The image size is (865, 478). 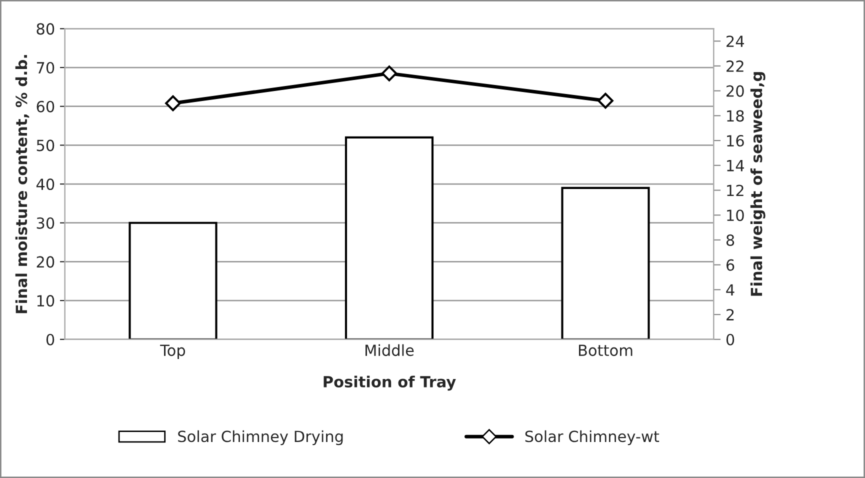 What do you see at coordinates (45, 262) in the screenshot?
I see `y-tick-label: 20` at bounding box center [45, 262].